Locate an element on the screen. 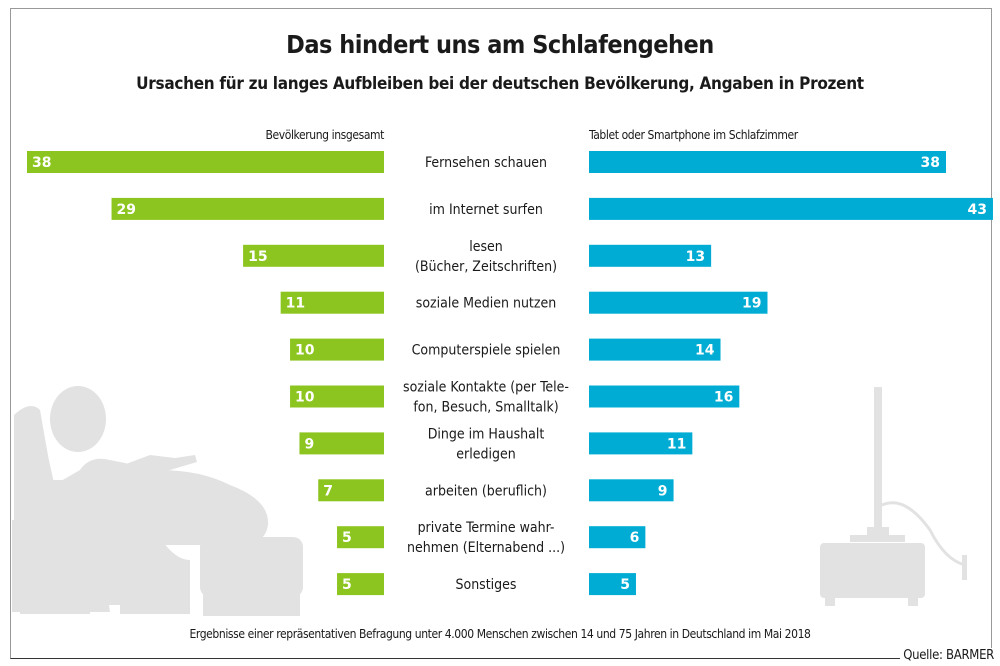  category-label: soziale Medien nutzen is located at coordinates (486, 304).